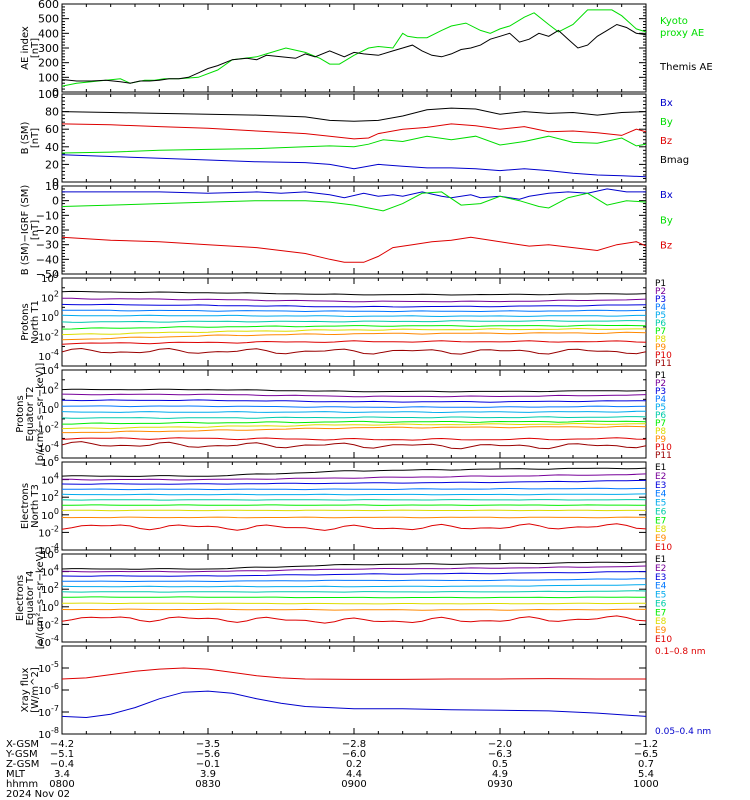 The height and width of the screenshot is (800, 750). I want to click on y-axis-title: [e/(cm²−s−sr−keV)], so click(40, 598).